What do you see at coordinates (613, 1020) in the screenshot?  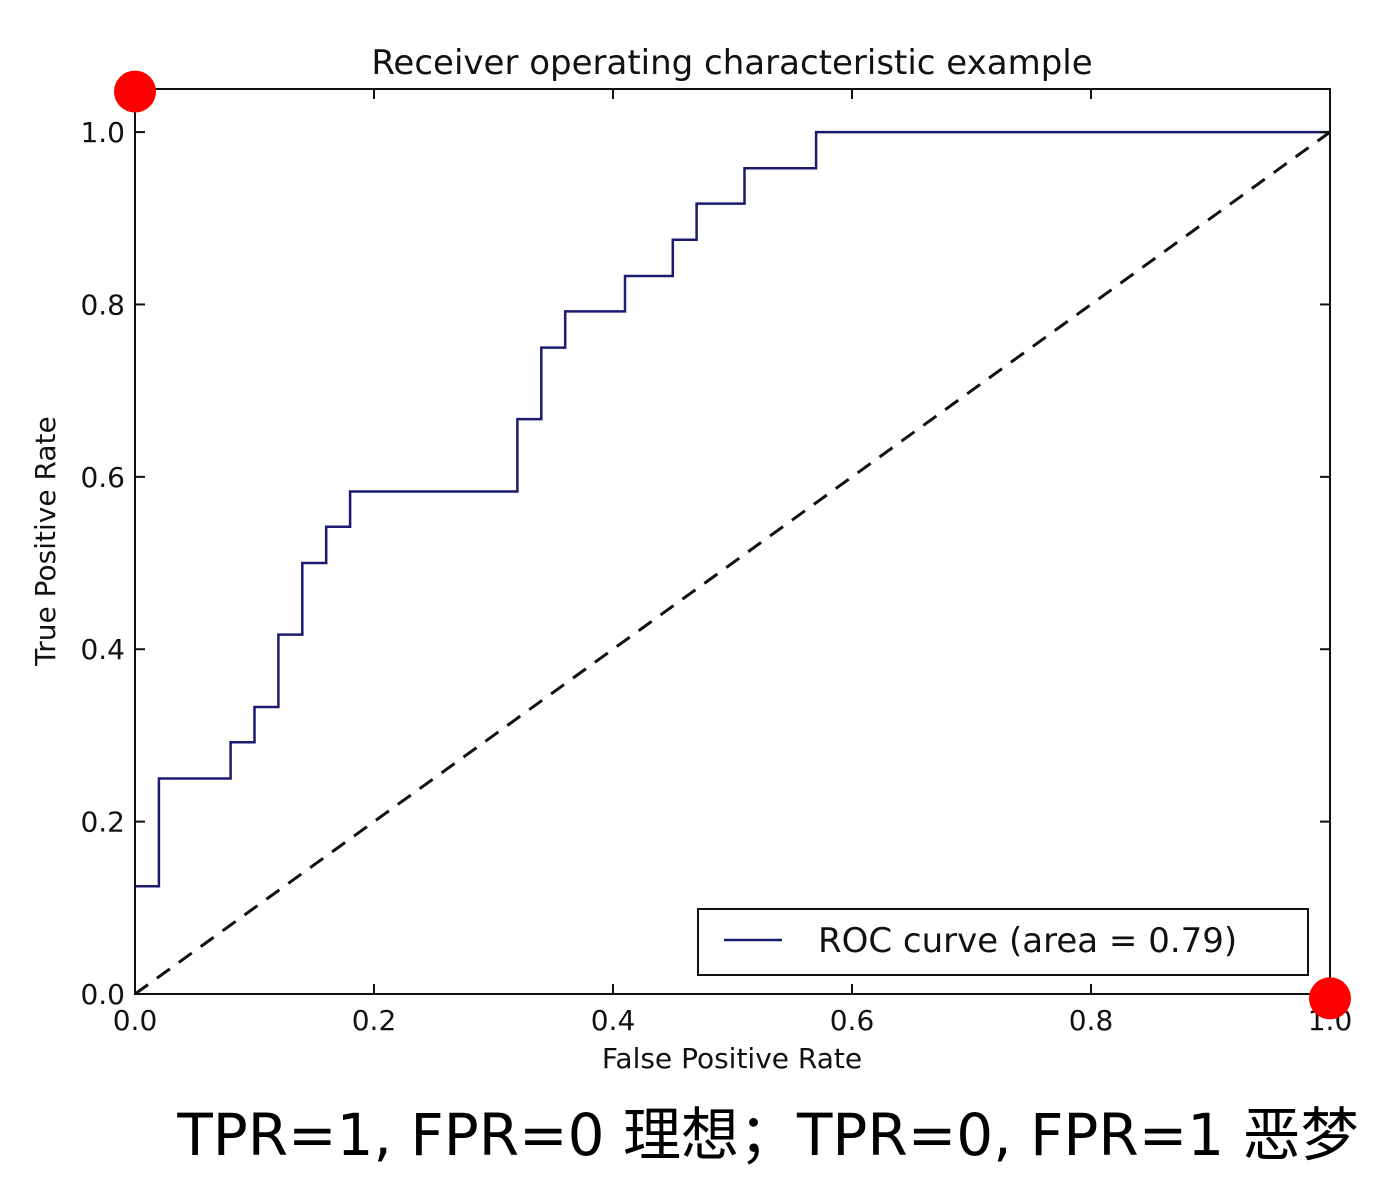 I see `x-tick-label: 0.4` at bounding box center [613, 1020].